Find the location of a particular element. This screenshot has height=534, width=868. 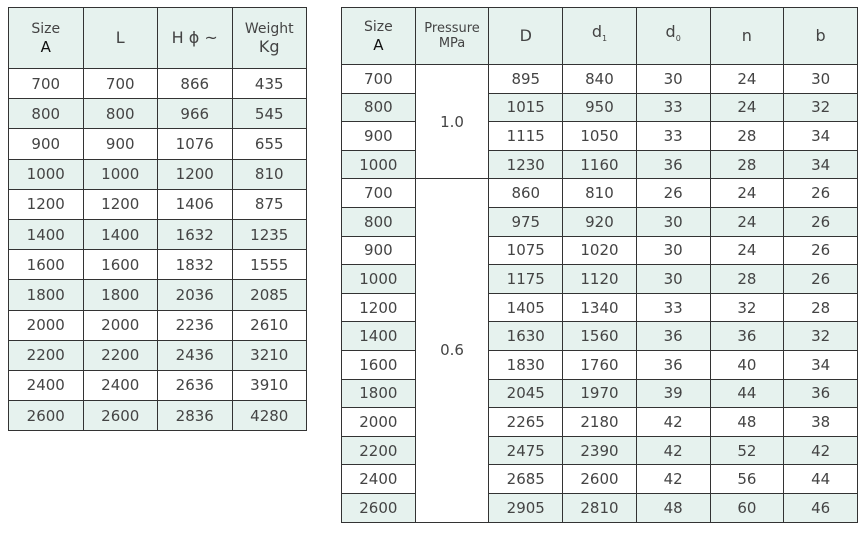

table-row: 800 1015 950 33 24 32 is located at coordinates (599, 107).